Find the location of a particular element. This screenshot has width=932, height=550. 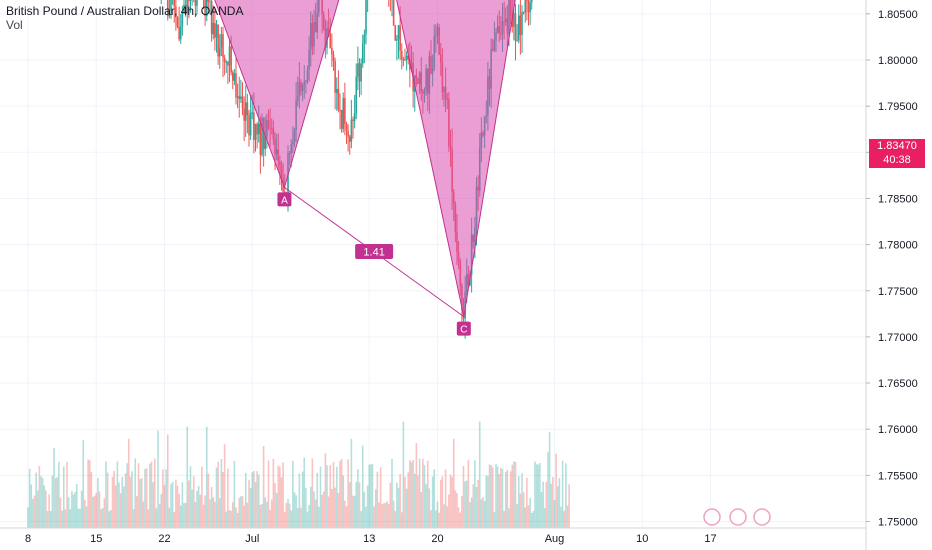

time-tick-label: 10 is located at coordinates (642, 539).